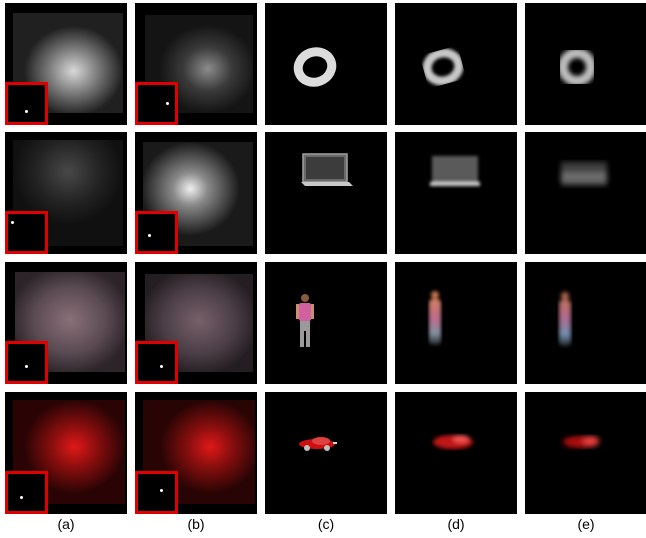 The height and width of the screenshot is (538, 646). I want to click on panel-row3-col-d, so click(456, 323).